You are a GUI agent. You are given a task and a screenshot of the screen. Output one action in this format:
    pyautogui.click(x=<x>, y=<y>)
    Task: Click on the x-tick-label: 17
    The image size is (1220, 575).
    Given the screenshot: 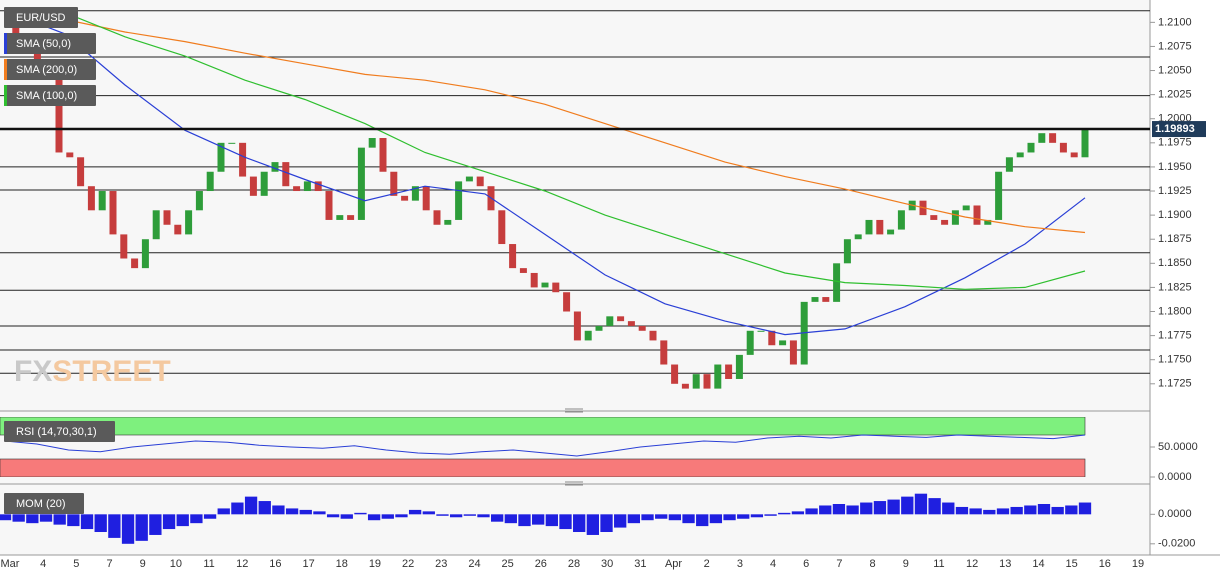 What is the action you would take?
    pyautogui.click(x=308, y=564)
    